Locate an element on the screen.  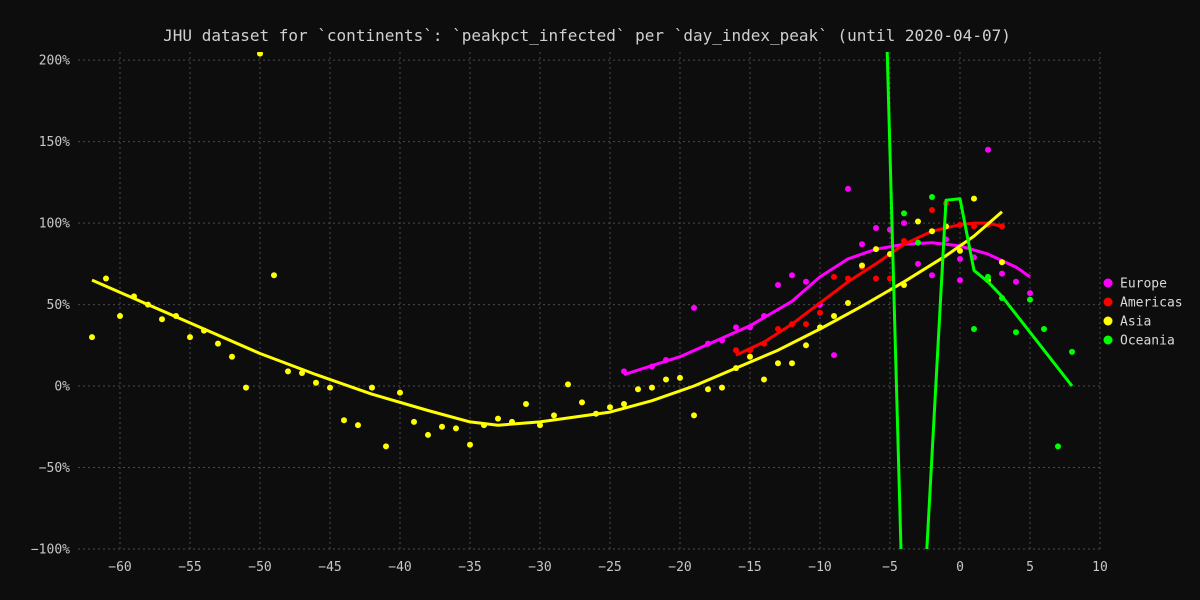
trend-line-europe is located at coordinates (827, 309).